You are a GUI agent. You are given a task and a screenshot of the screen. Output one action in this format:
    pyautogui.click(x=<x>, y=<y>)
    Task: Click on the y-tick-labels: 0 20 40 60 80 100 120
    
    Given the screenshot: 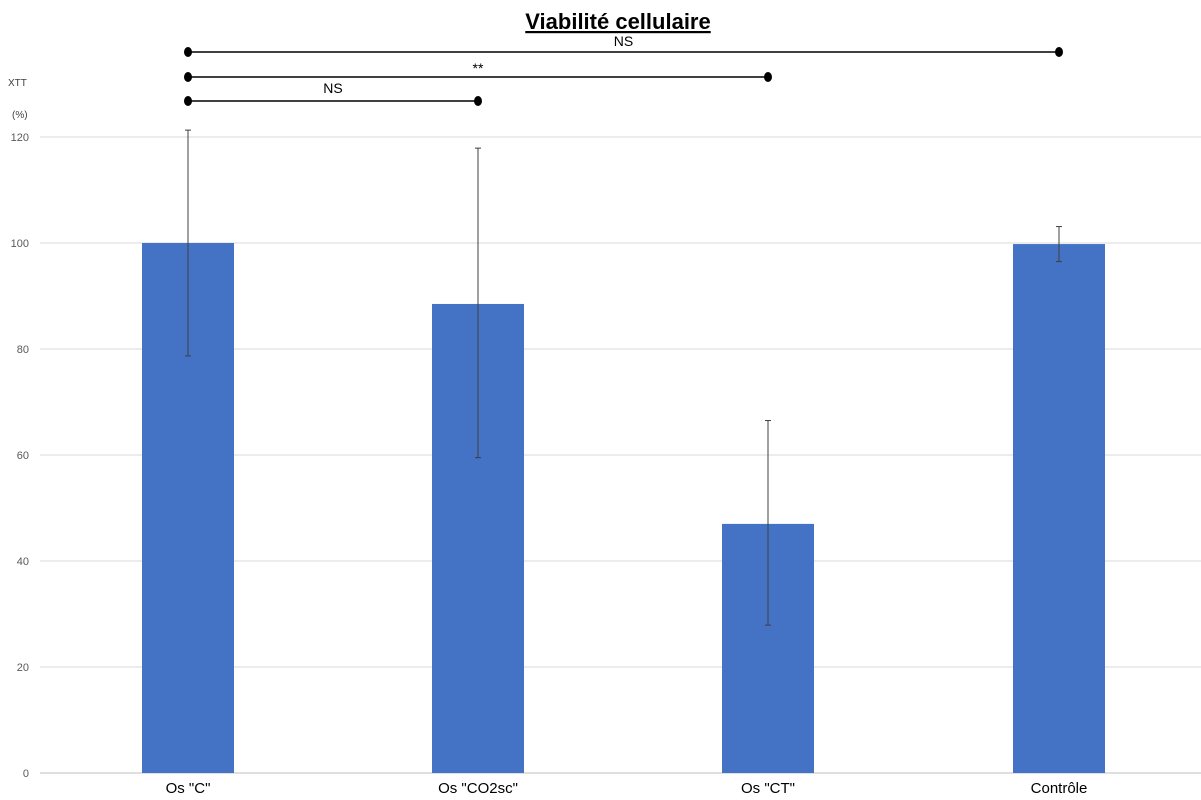 What is the action you would take?
    pyautogui.click(x=20, y=456)
    